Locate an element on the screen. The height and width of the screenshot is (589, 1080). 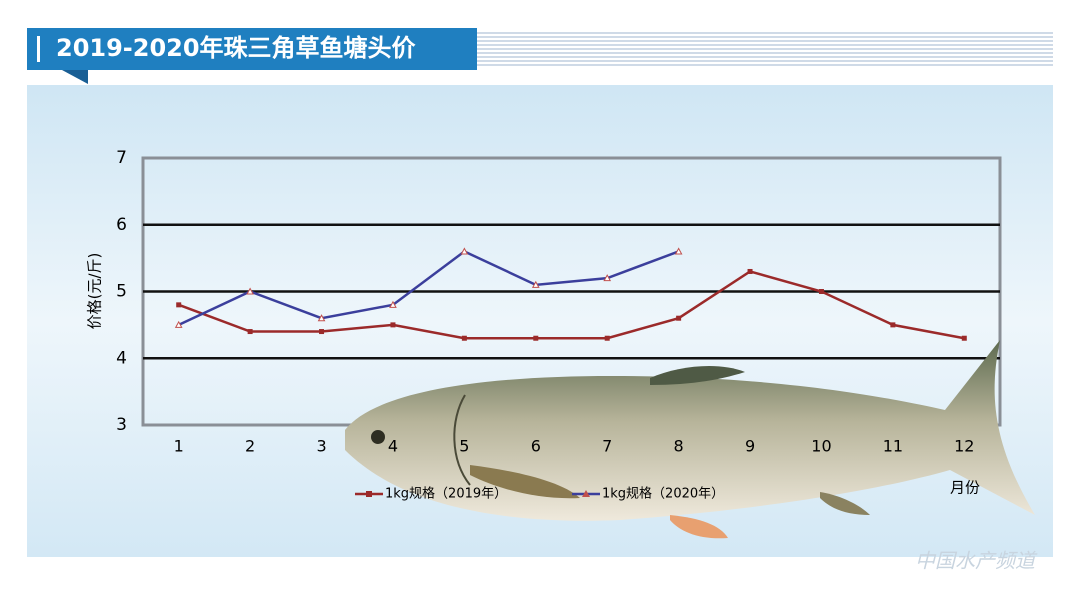
x-tick-label: 6 is located at coordinates (536, 446).